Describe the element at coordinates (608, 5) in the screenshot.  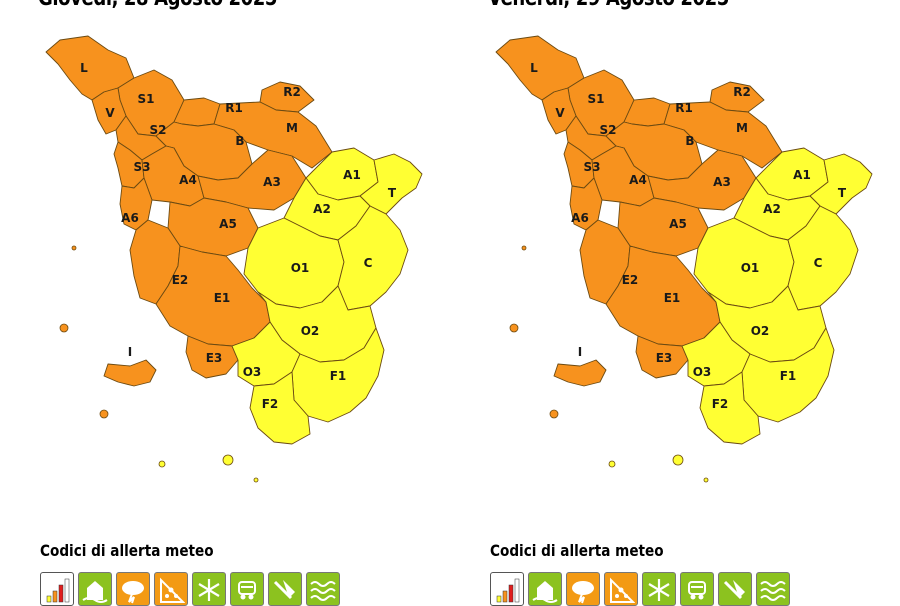
I see `map-date-title: Venerdì, 29 Agosto 2025` at that location.